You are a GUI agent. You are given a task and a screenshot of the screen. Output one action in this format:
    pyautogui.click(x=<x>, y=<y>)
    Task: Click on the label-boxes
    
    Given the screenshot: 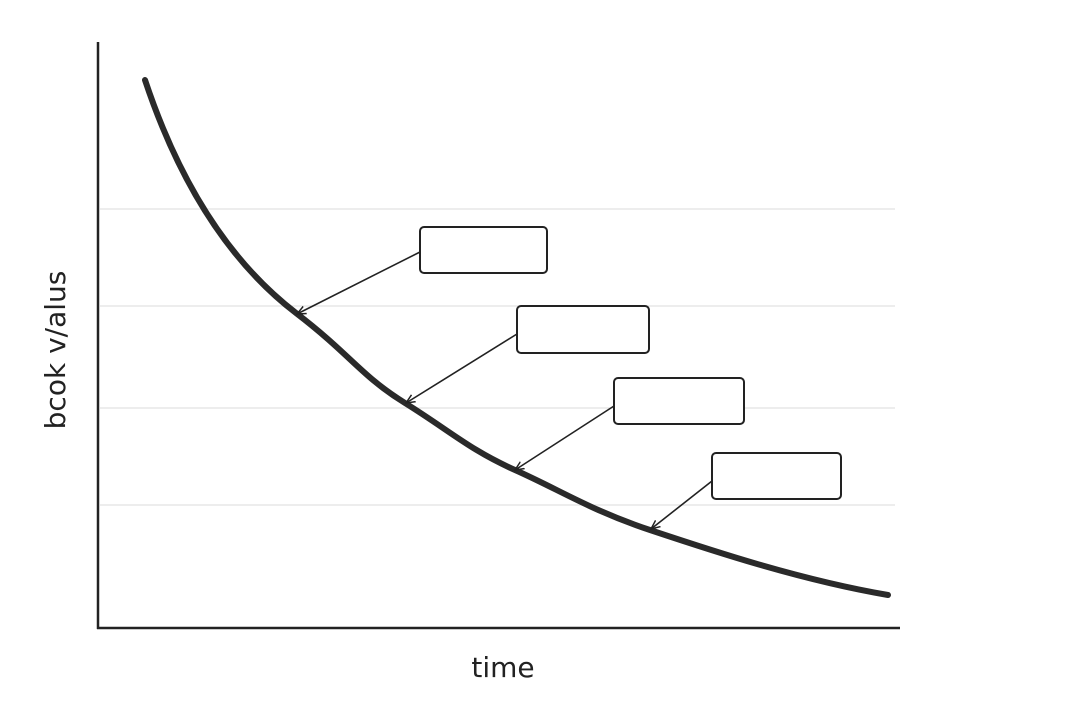 What is the action you would take?
    pyautogui.click(x=630, y=363)
    